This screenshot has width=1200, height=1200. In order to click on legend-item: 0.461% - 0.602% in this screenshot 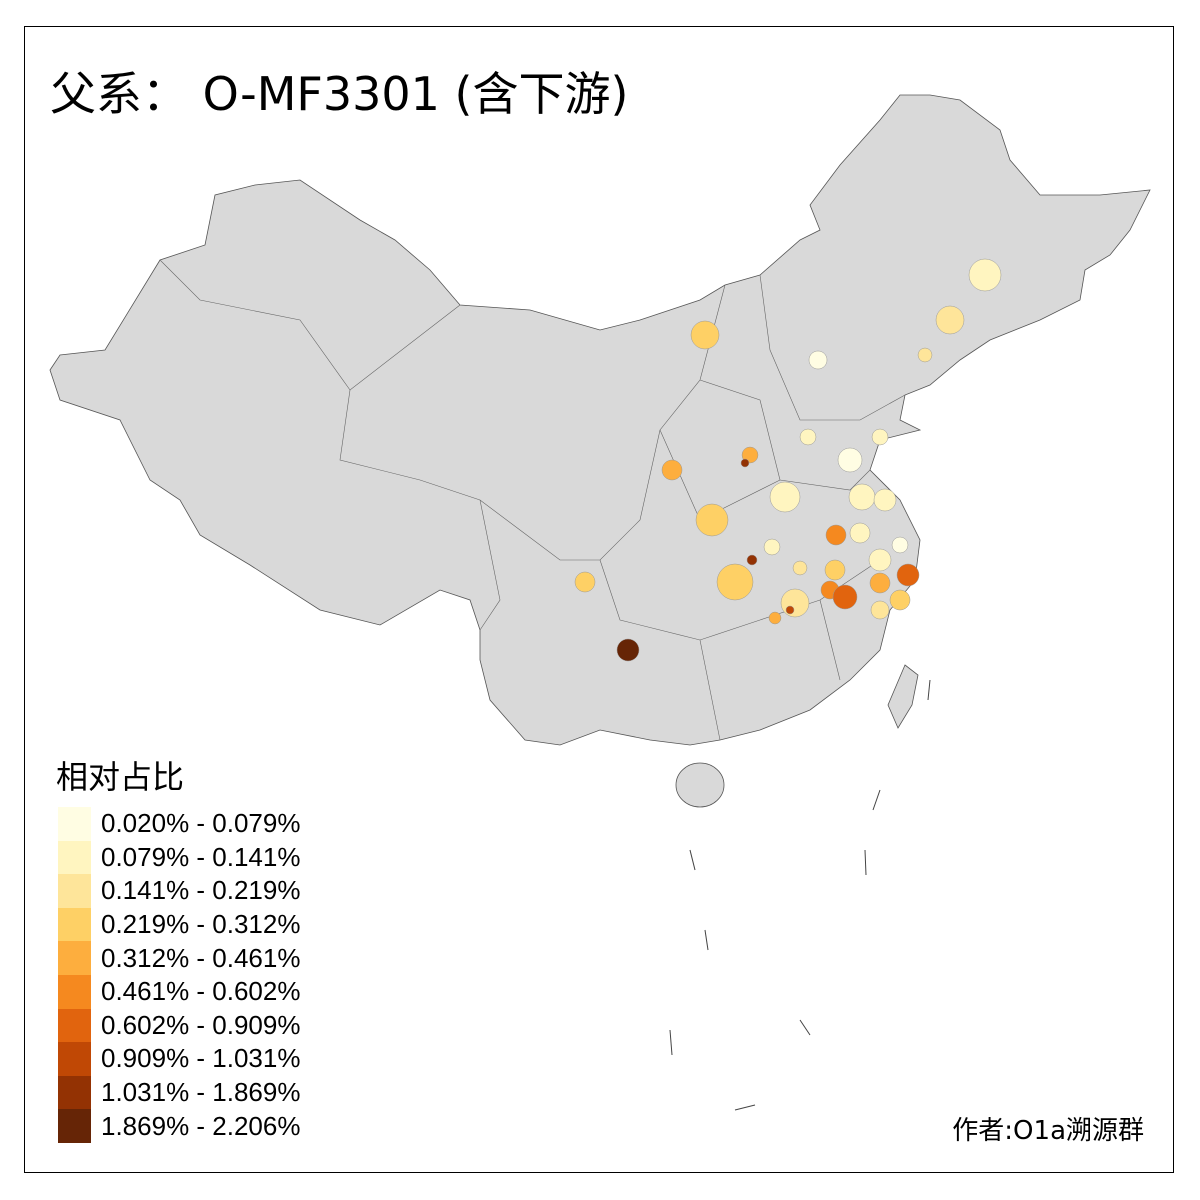, I will do `click(179, 991)`.